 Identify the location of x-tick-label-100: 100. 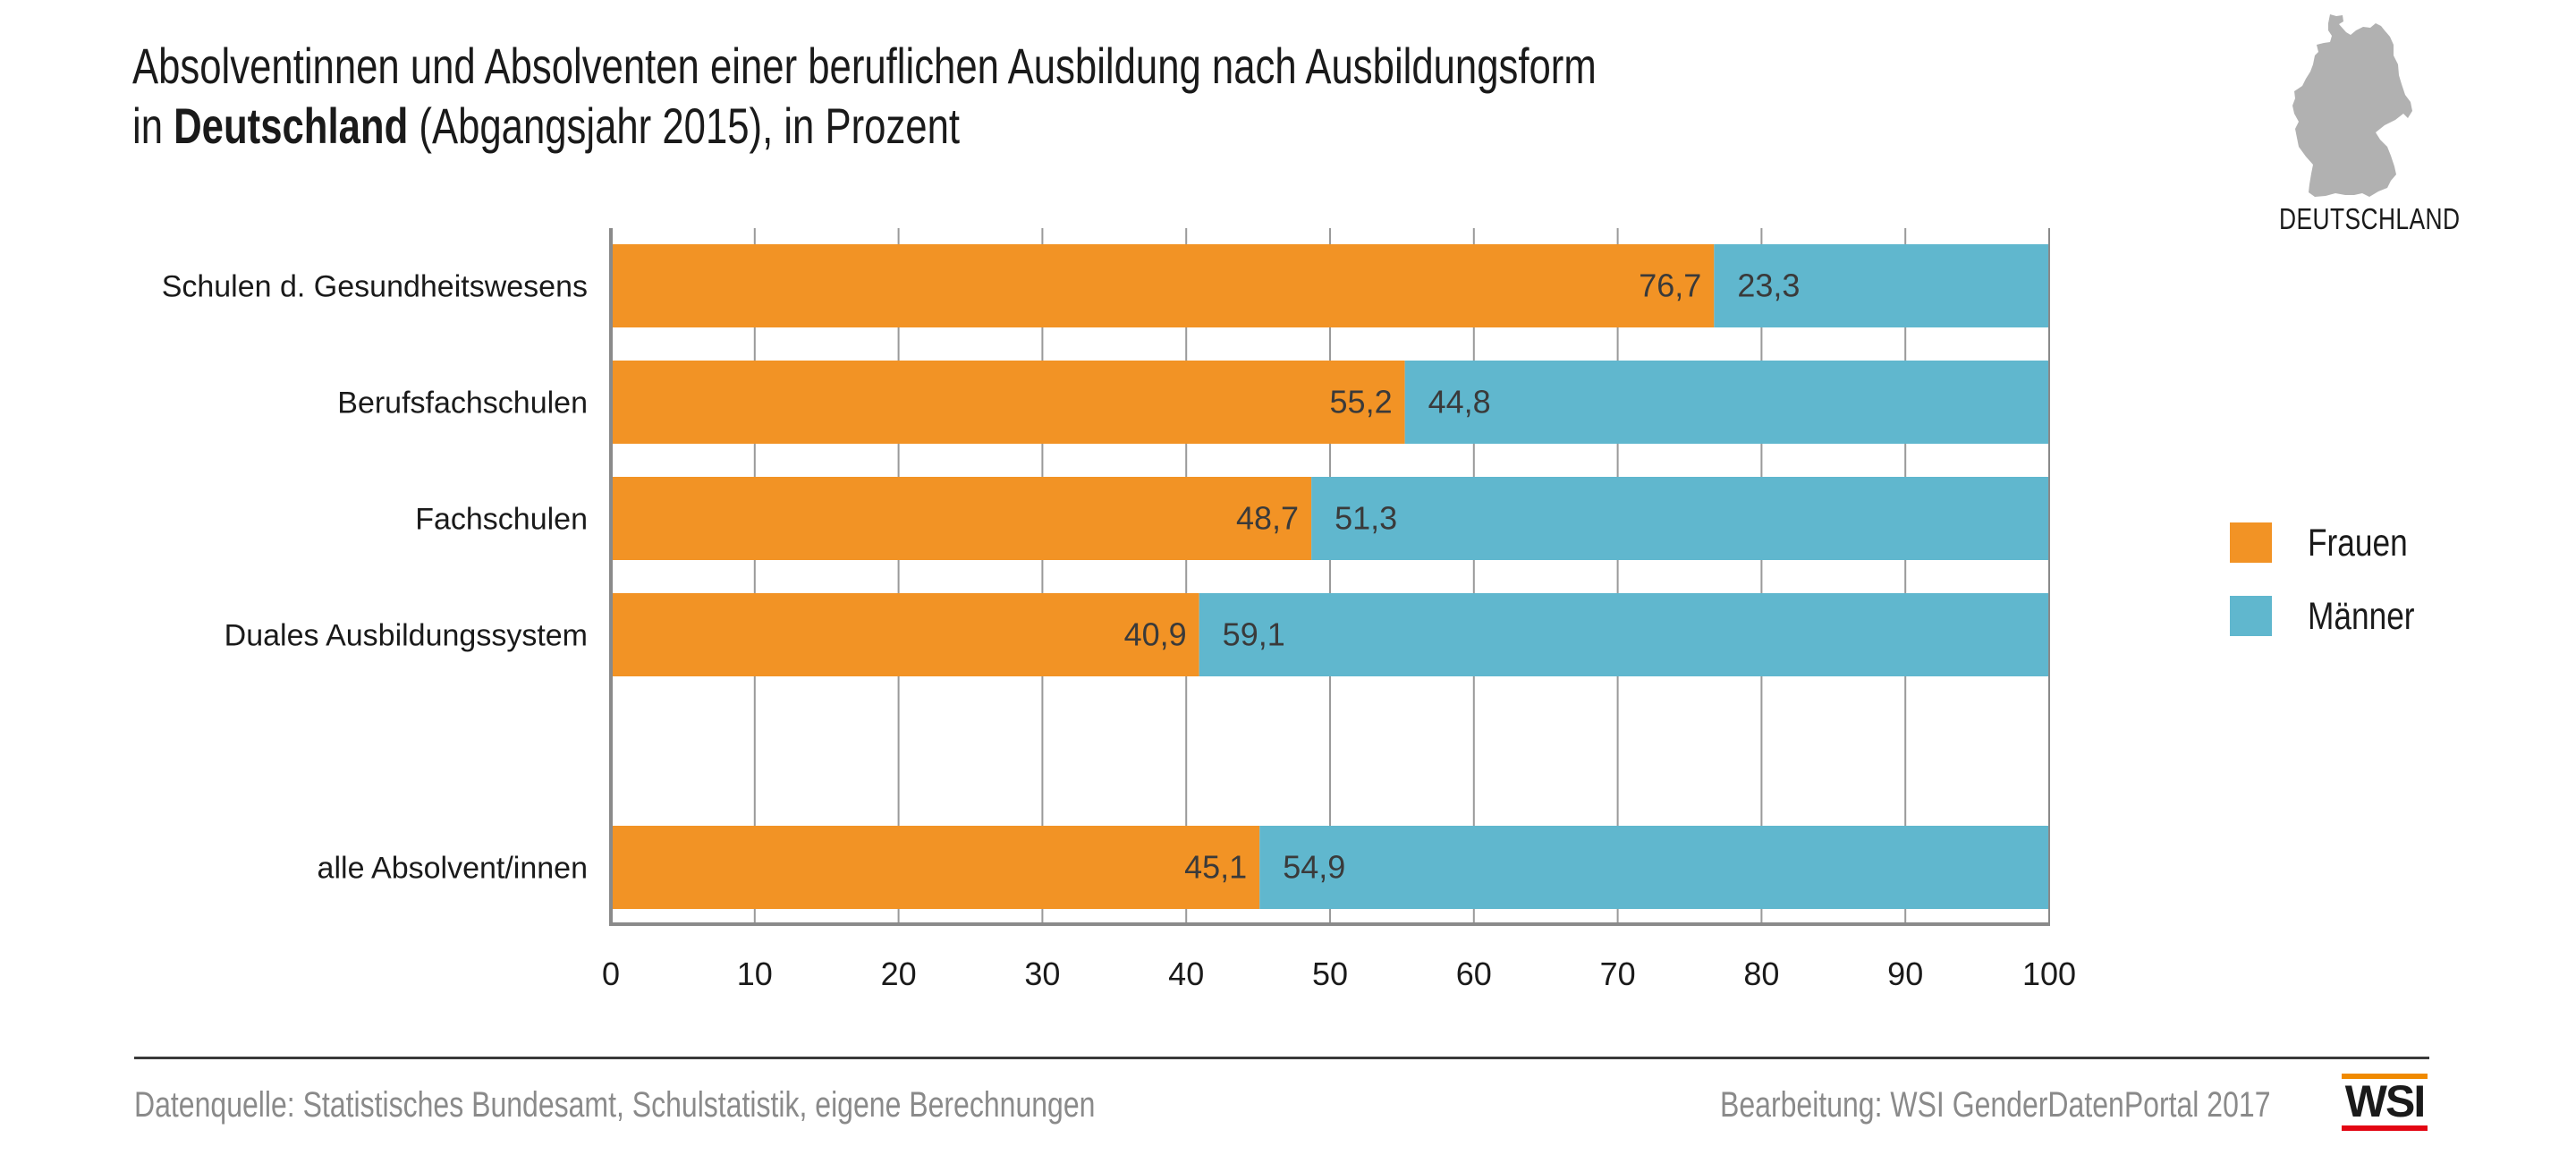
(2049, 973).